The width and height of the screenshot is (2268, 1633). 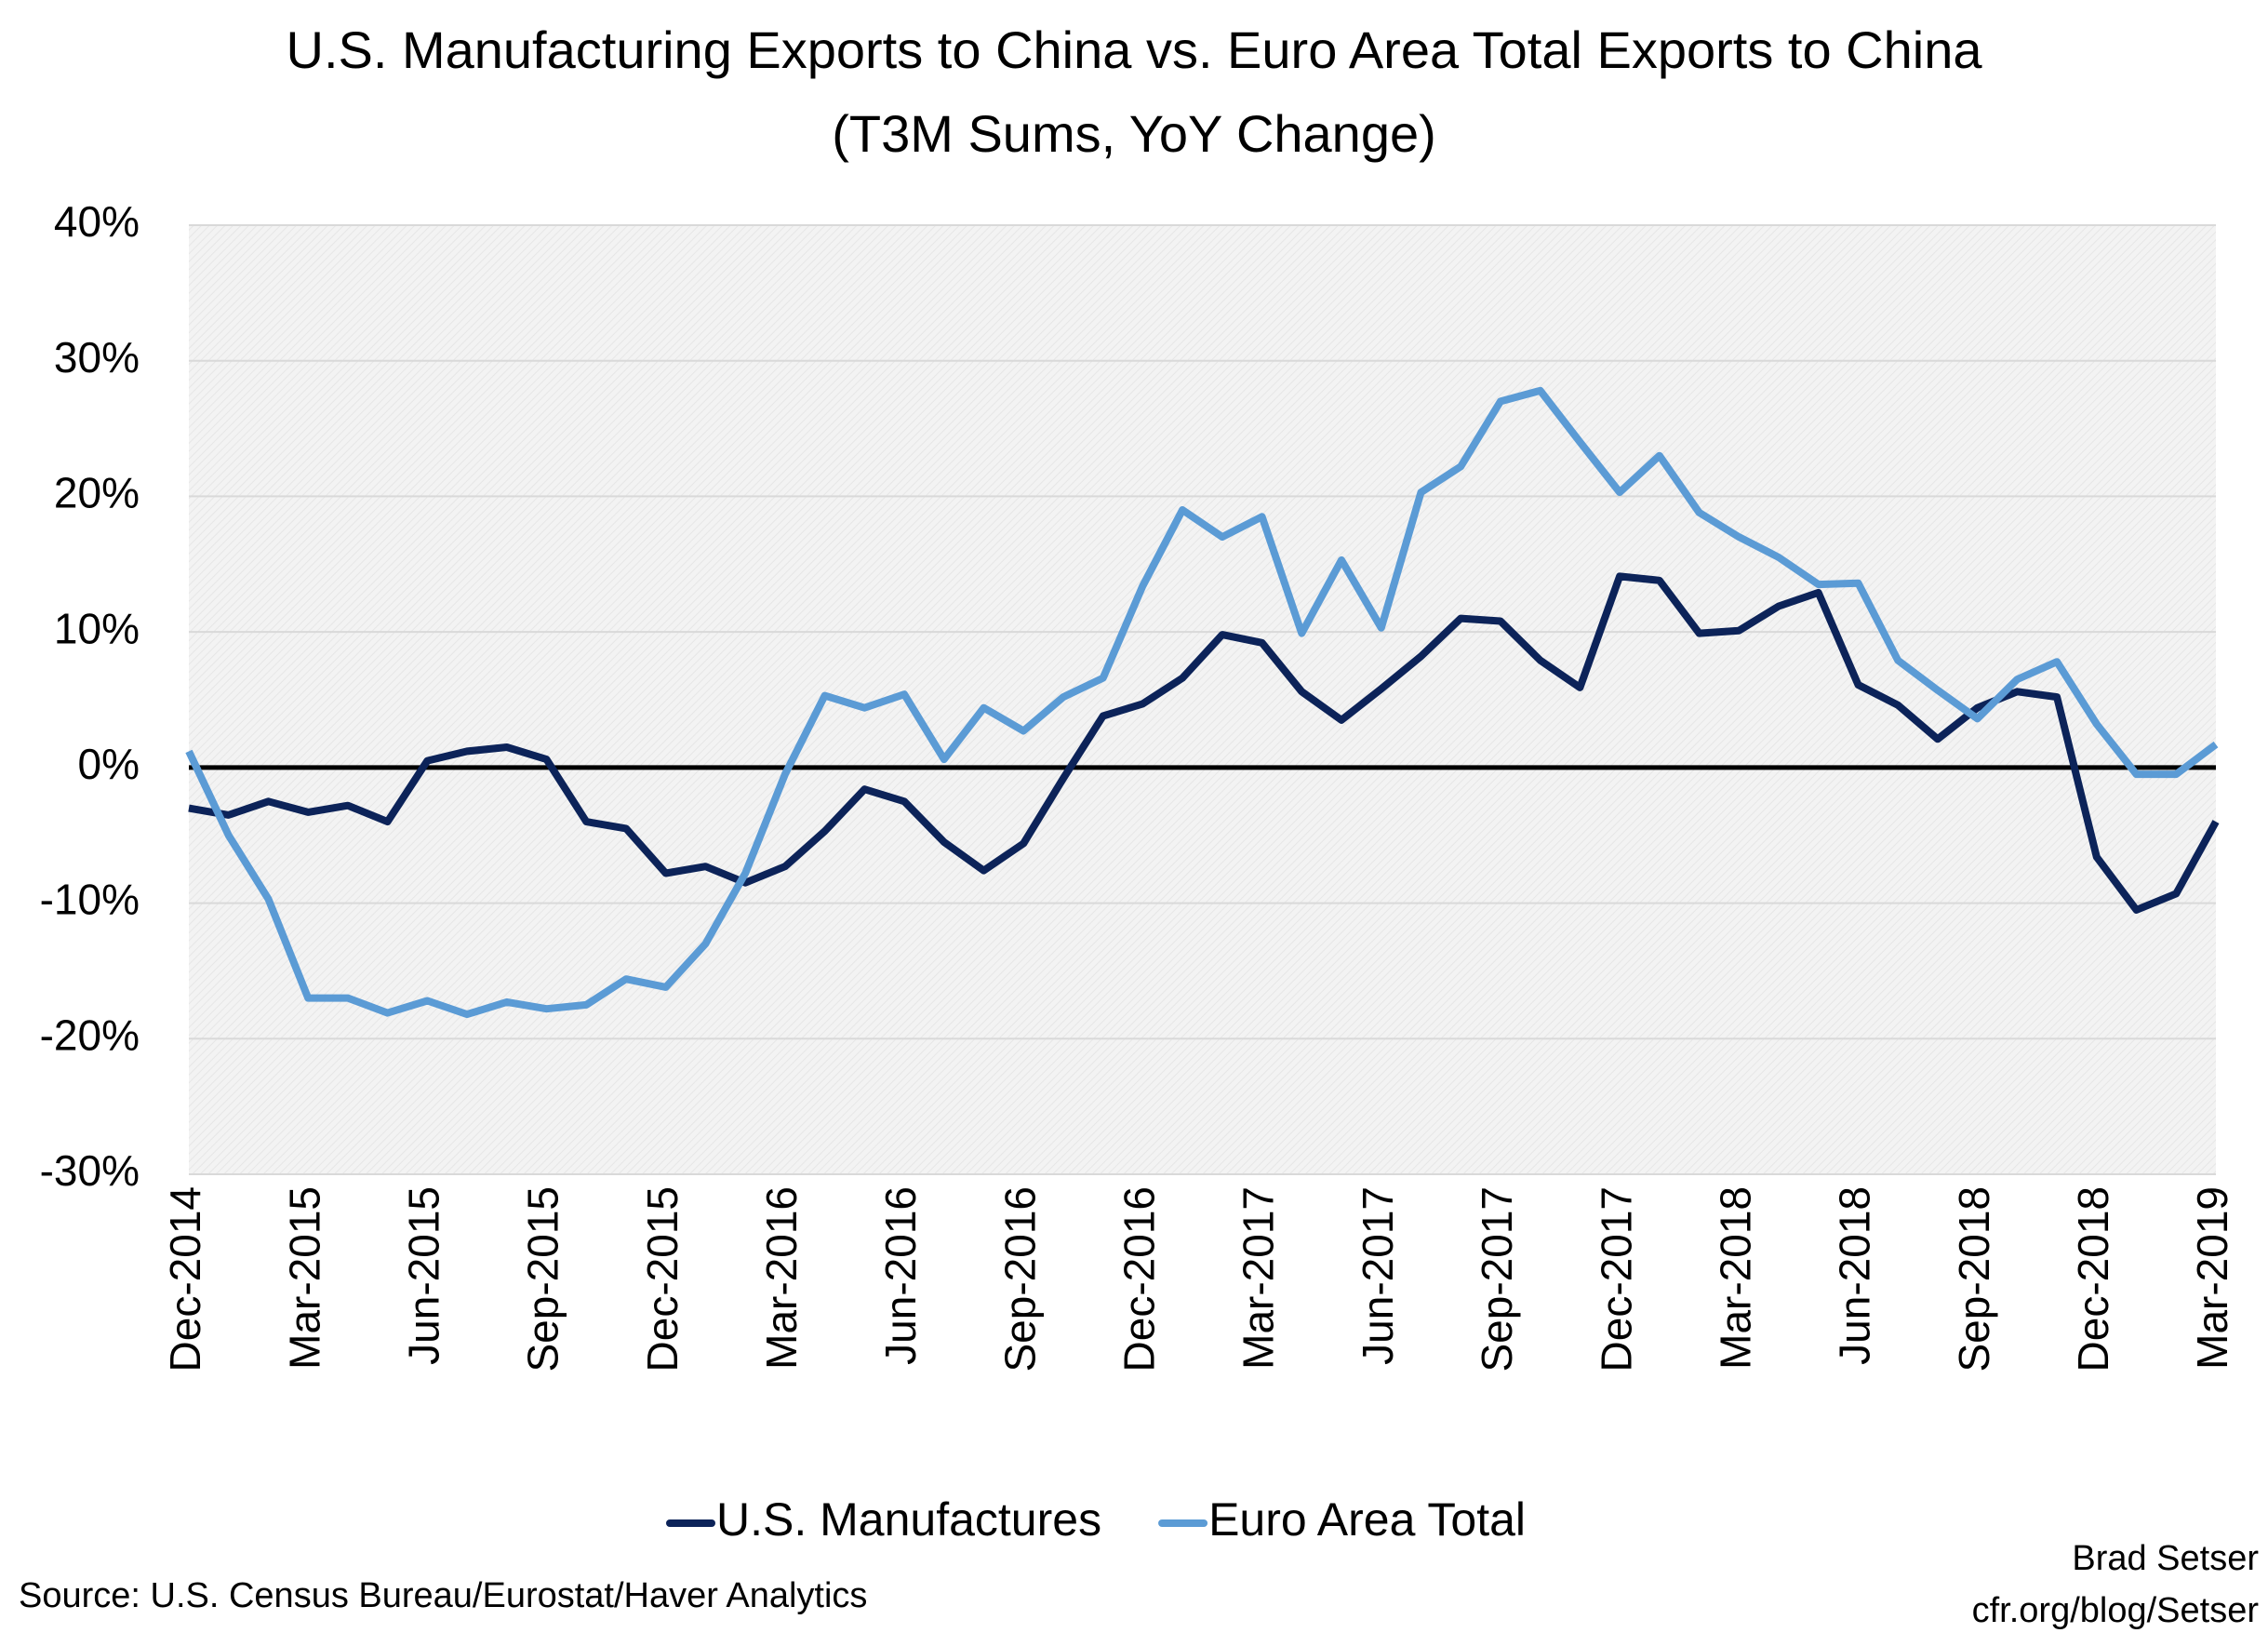 What do you see at coordinates (90, 1035) in the screenshot?
I see `y-tick-label: -20%` at bounding box center [90, 1035].